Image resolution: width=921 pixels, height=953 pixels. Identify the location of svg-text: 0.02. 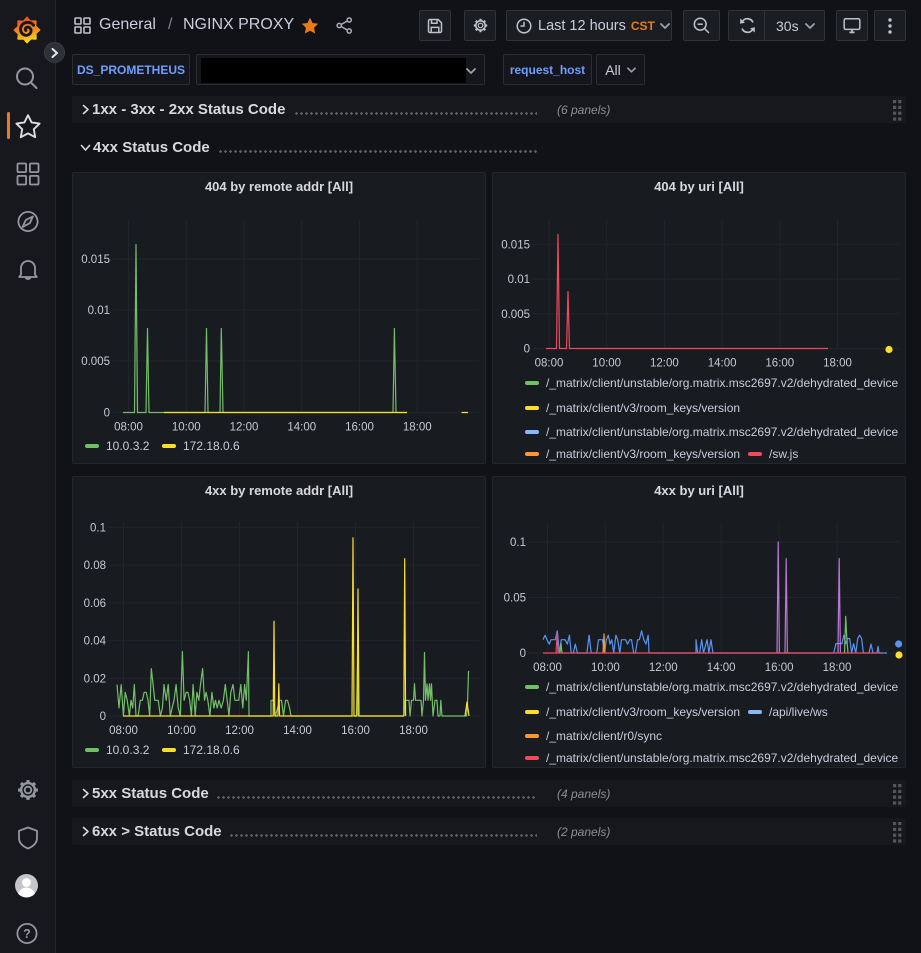
(95, 679).